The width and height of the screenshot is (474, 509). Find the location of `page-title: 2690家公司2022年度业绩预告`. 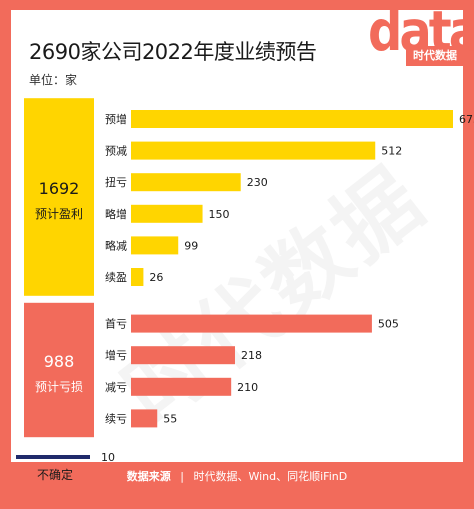

page-title: 2690家公司2022年度业绩预告 is located at coordinates (173, 52).